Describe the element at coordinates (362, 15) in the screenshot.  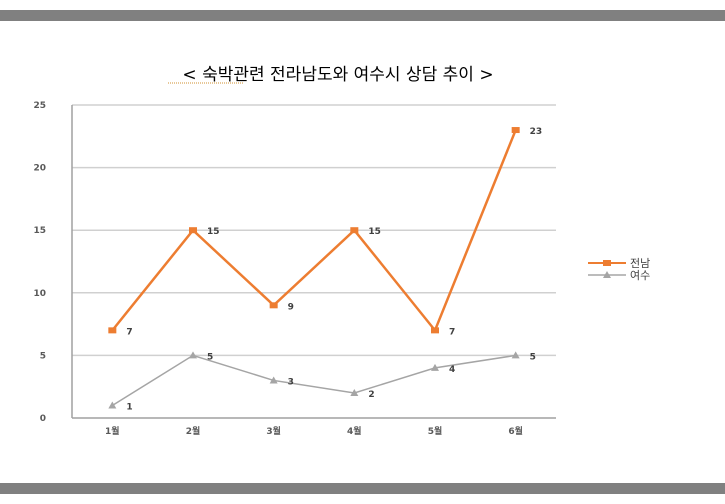
I see `top-frame-bar` at that location.